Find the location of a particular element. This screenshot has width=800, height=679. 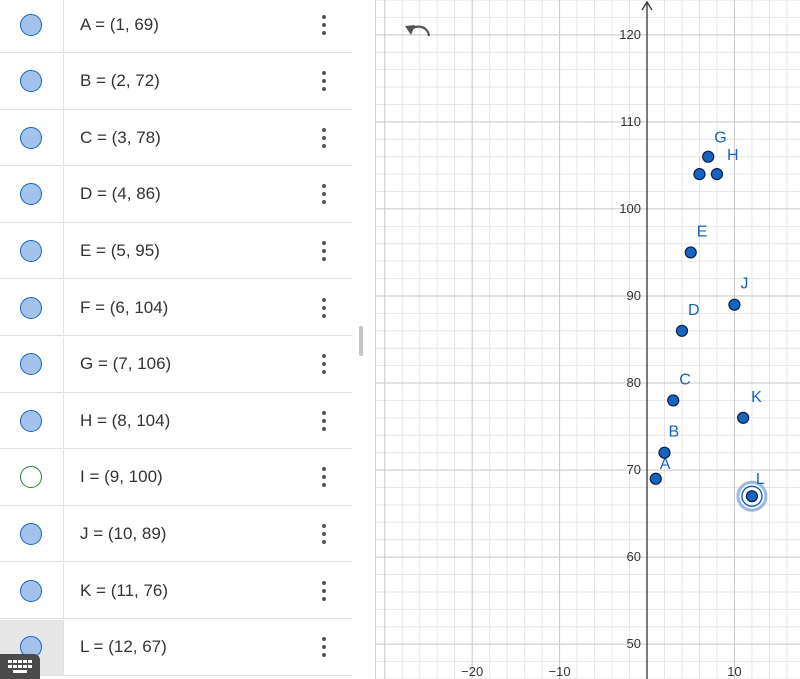

point-label-k: K is located at coordinates (756, 397).